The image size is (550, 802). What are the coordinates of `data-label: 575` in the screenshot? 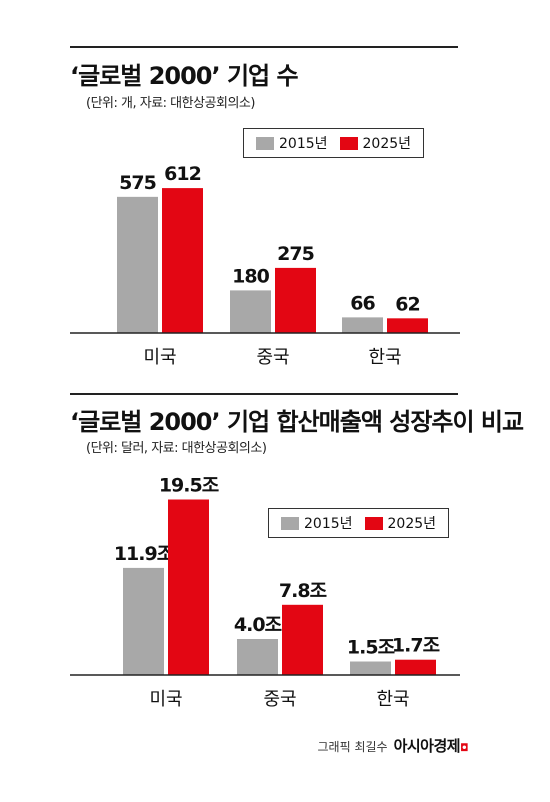 It's located at (137, 183).